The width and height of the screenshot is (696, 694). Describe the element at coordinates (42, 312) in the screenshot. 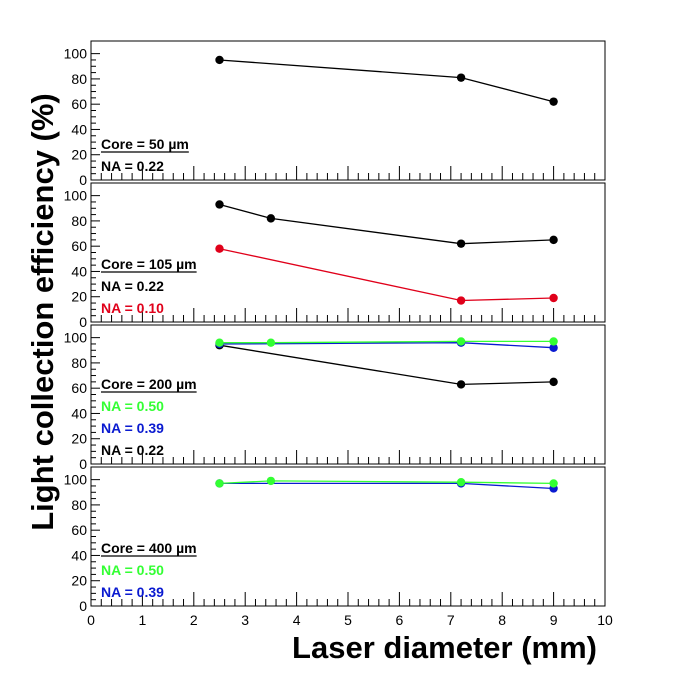

I see `y-axis-title: Light collection efficiency (%)` at that location.